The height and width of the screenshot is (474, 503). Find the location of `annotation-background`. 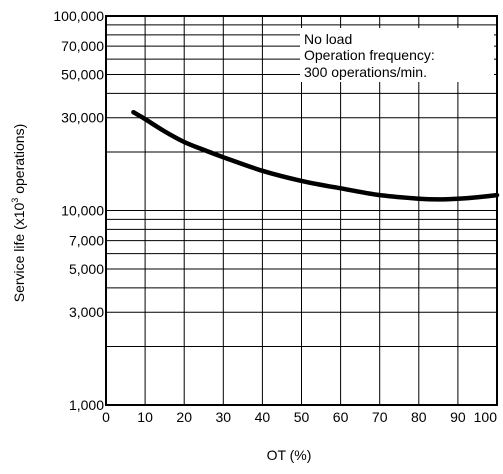

annotation-background is located at coordinates (397, 55).